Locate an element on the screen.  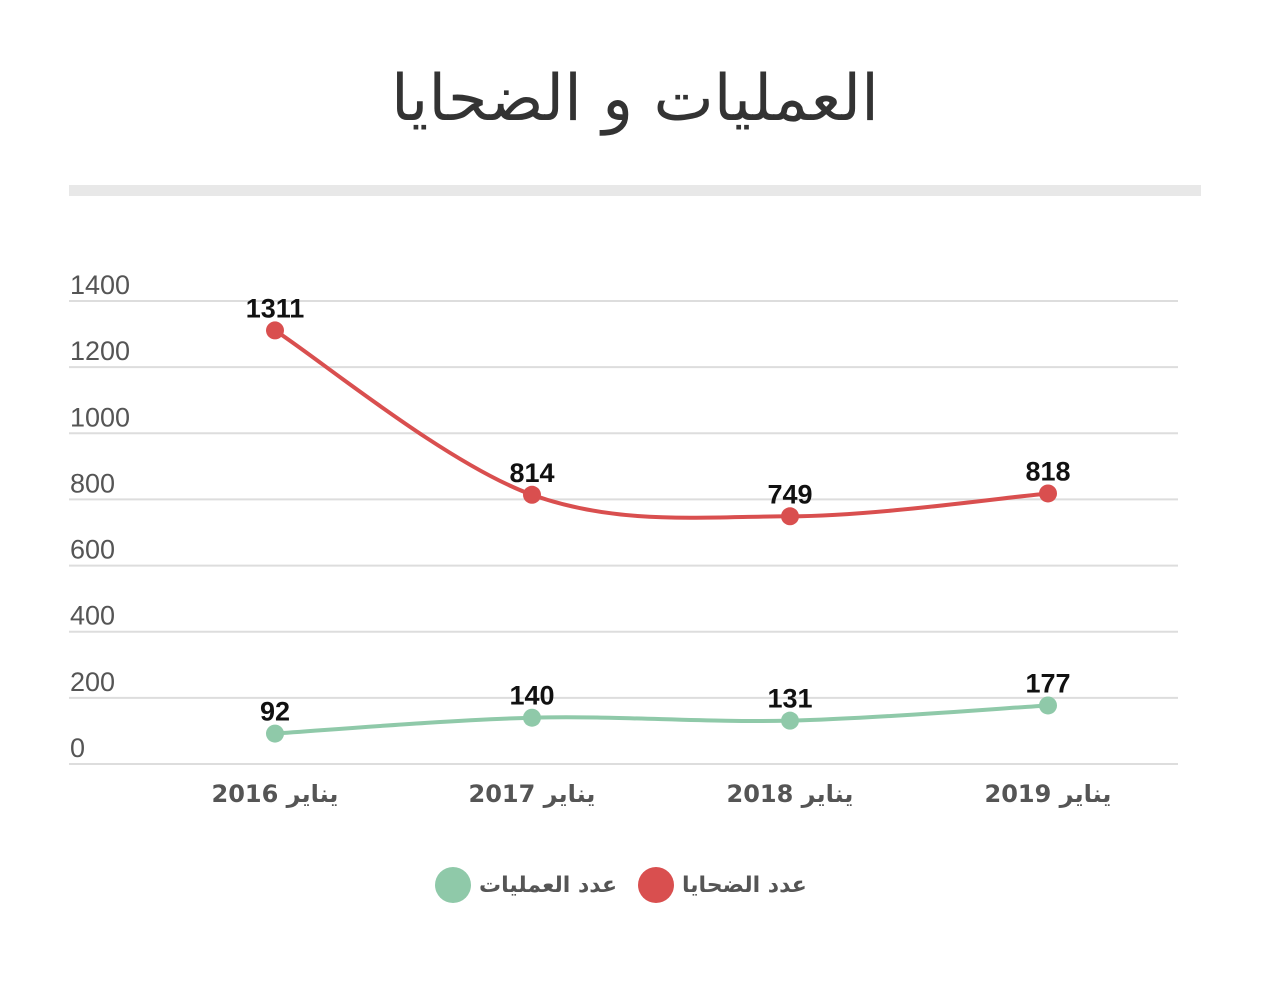
legend-label: عدد الضحايا is located at coordinates (744, 885).